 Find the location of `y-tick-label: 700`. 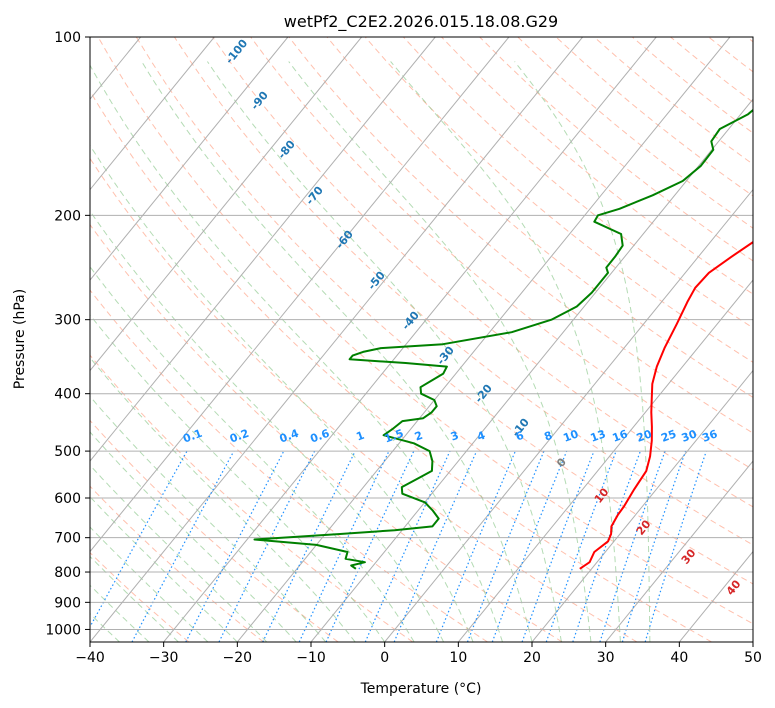

y-tick-label: 700 is located at coordinates (67, 539).